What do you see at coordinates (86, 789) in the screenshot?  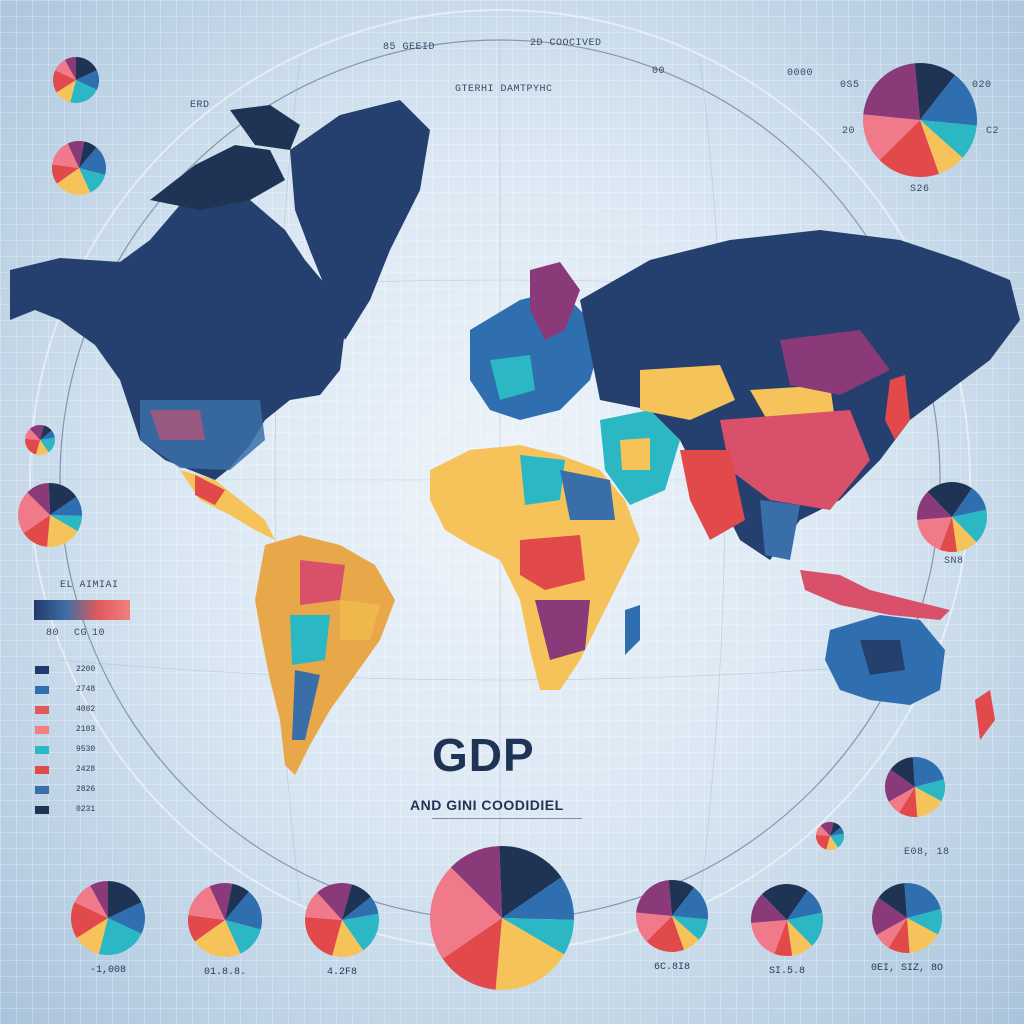 I see `legend-value: 2826` at bounding box center [86, 789].